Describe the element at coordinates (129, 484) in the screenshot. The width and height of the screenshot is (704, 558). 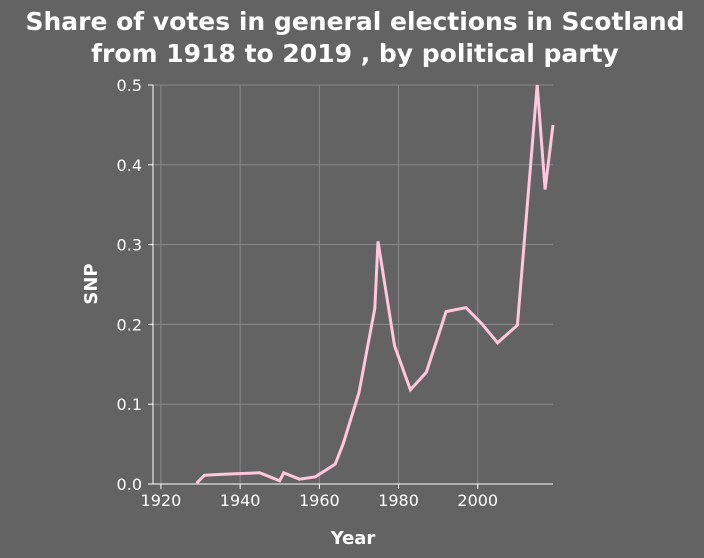
I see `y-tick-label: 0.0` at that location.